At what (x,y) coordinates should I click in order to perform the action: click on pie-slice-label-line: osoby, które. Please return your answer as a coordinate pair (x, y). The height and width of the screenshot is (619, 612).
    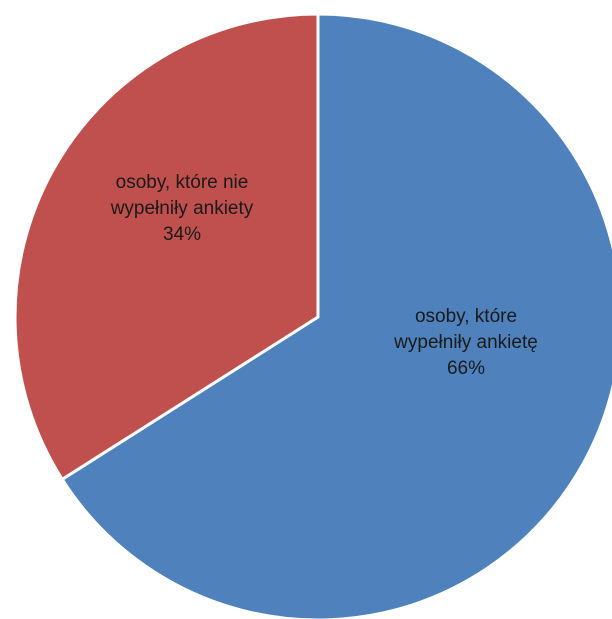
    Looking at the image, I should click on (466, 316).